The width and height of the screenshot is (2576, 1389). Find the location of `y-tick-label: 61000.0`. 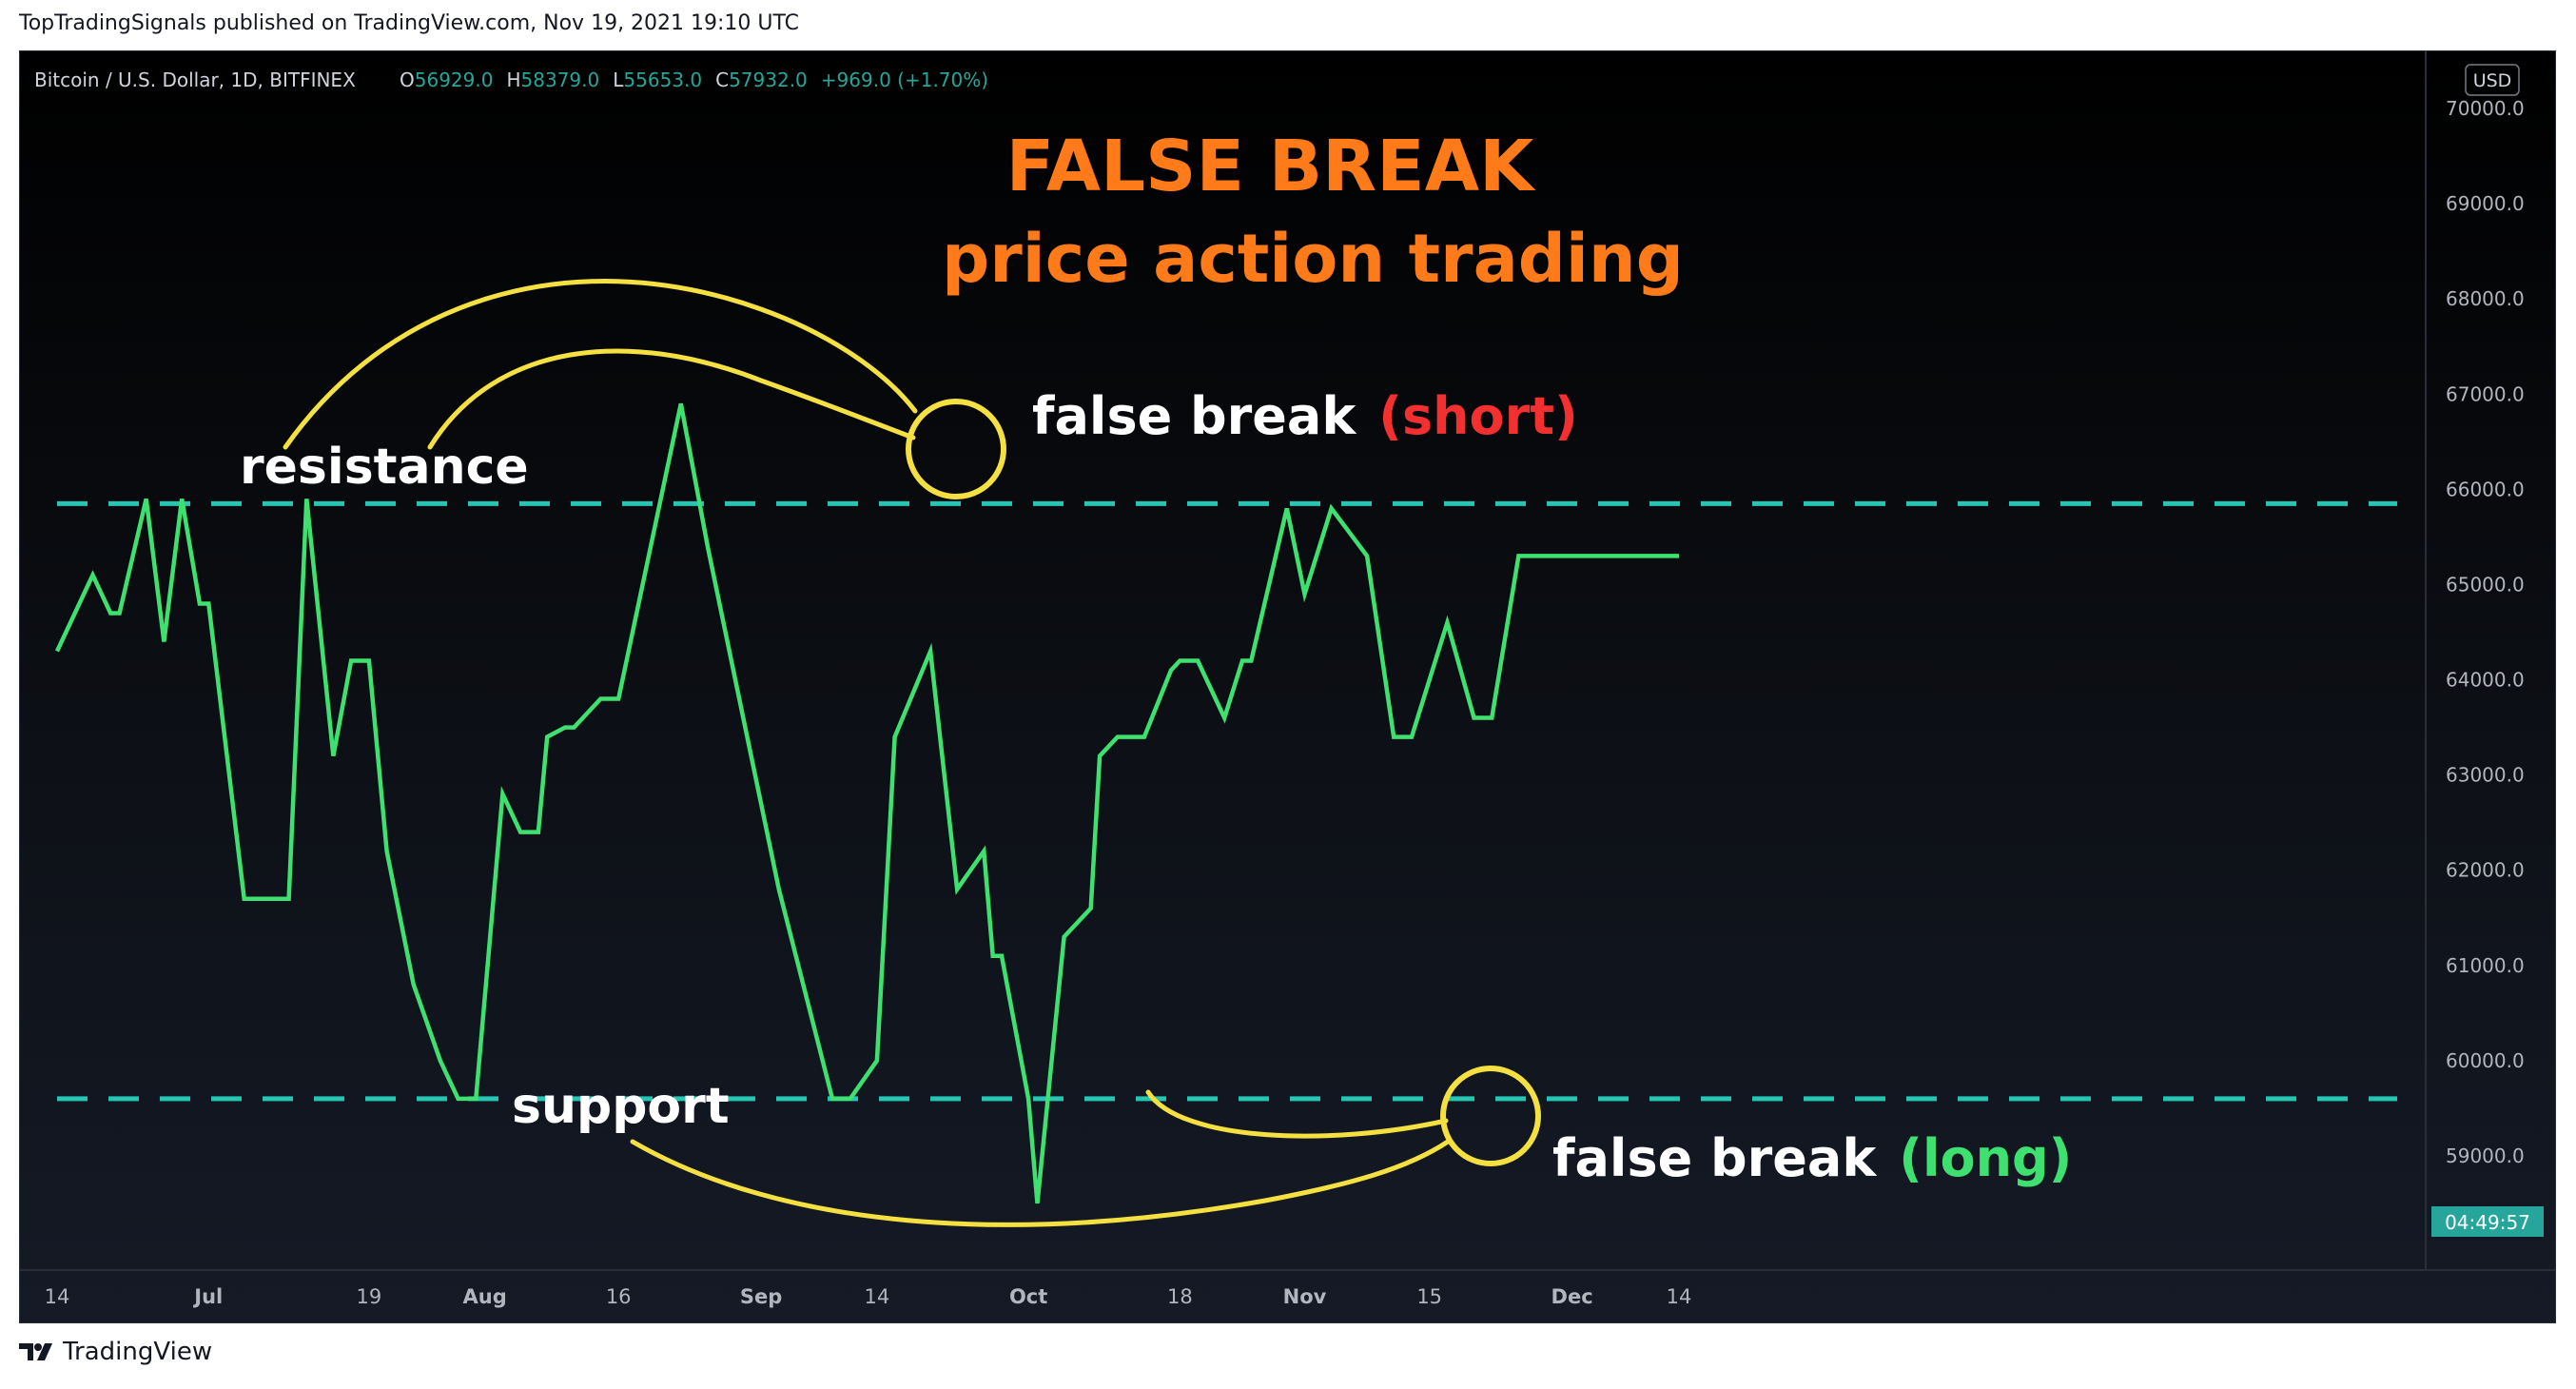

y-tick-label: 61000.0 is located at coordinates (2485, 965).